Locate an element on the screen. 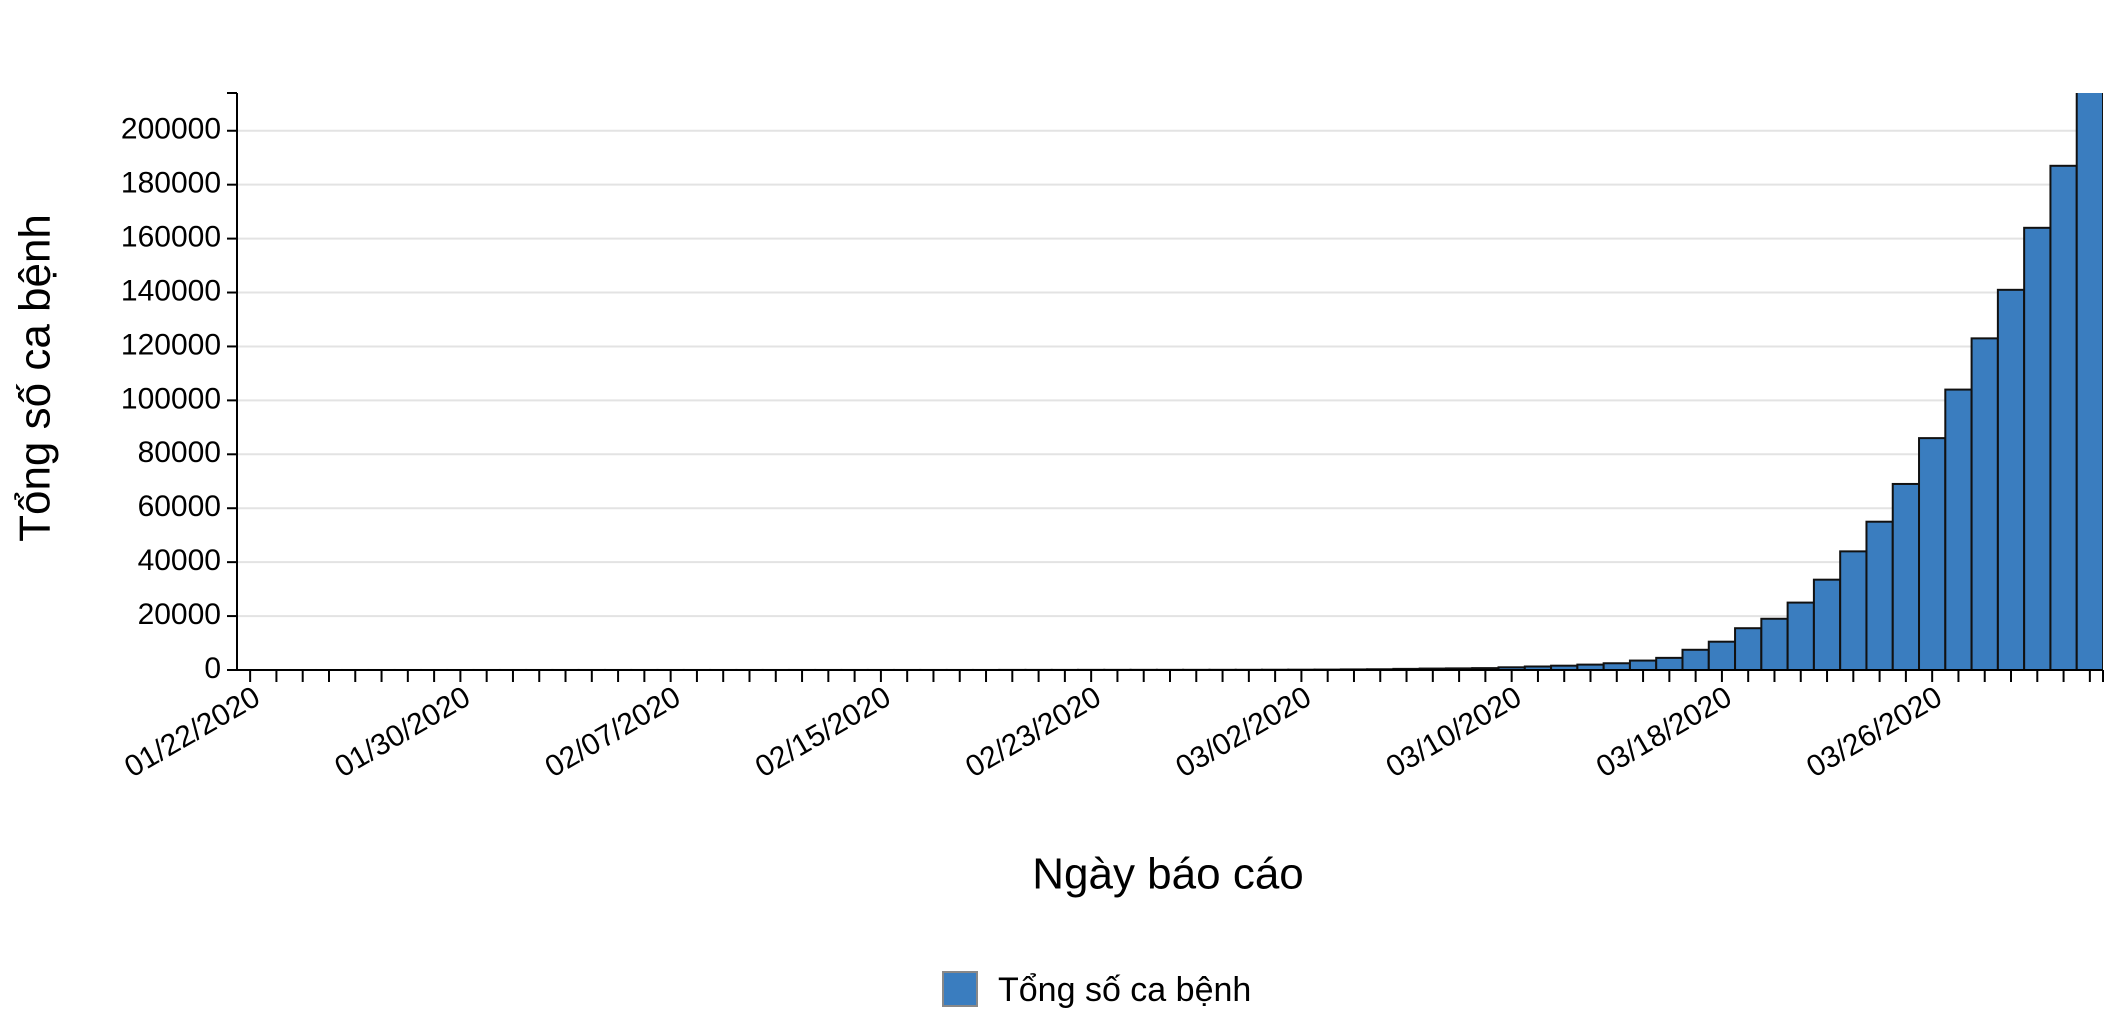  x-tick-label: 01/22/2020 is located at coordinates (192, 732).